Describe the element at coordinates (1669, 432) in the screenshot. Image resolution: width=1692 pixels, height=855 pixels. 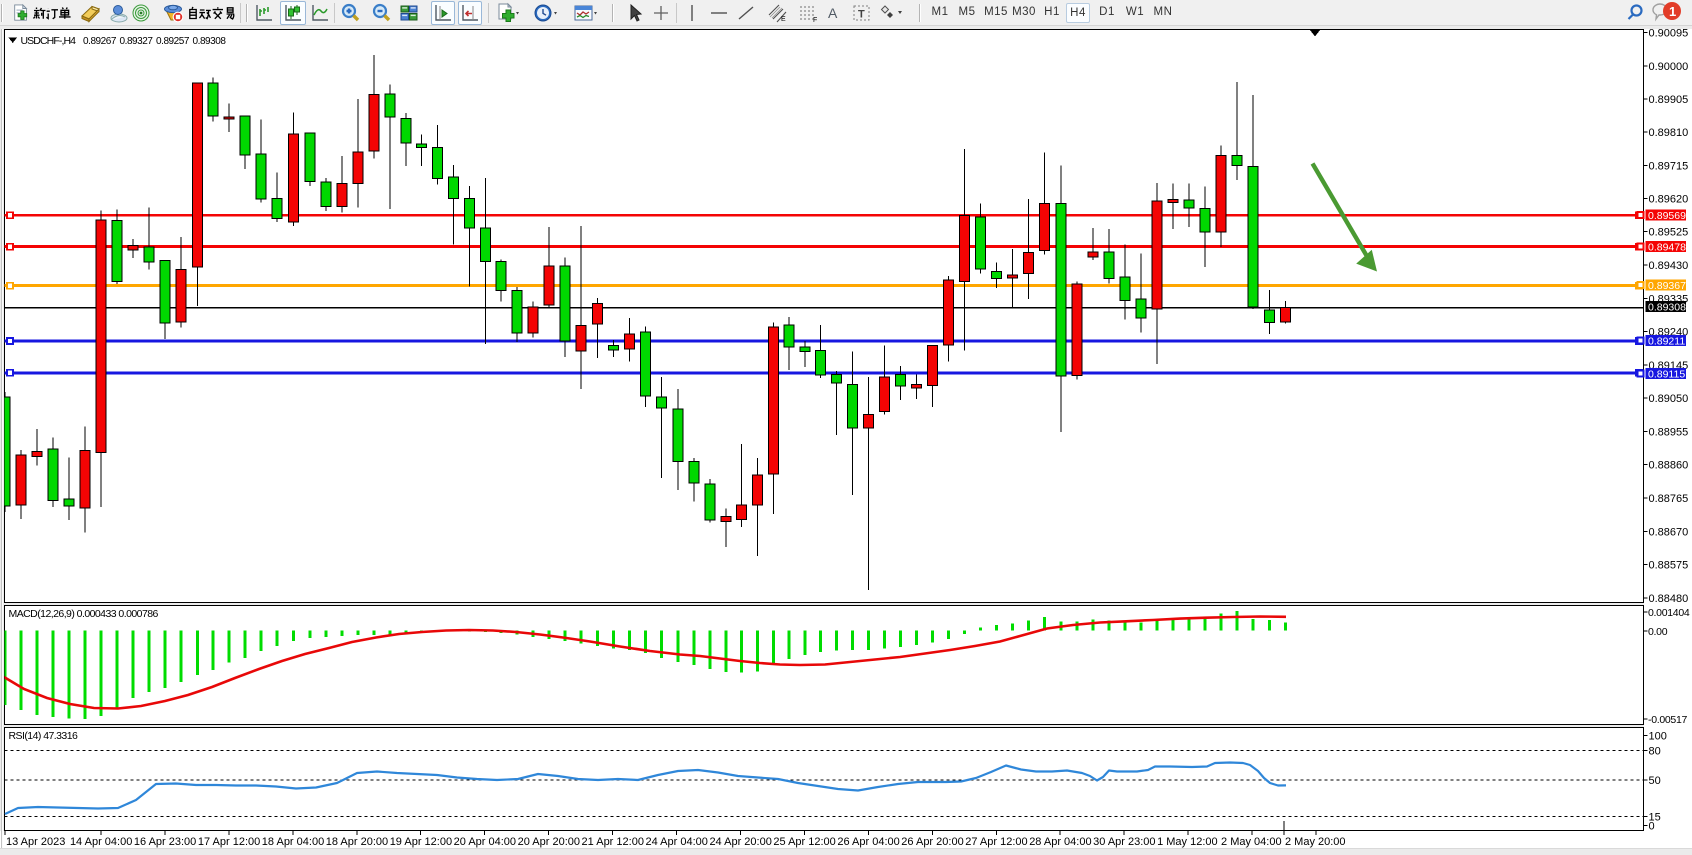
I see `svg-text: 0.88955` at that location.